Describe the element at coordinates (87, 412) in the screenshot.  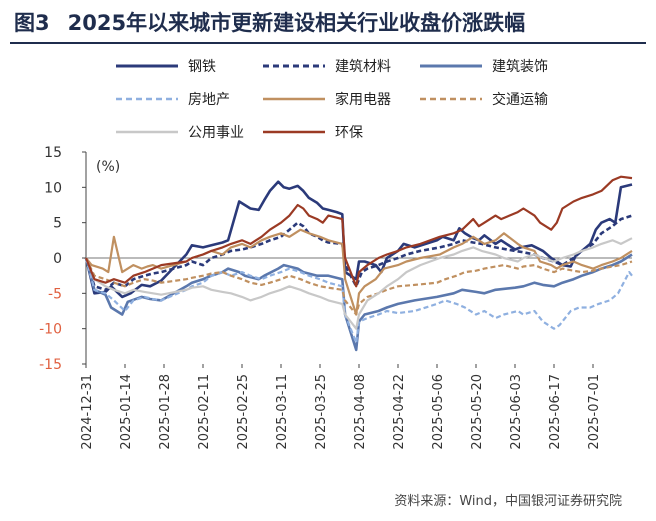
I see `x-tick-label: 2024-12-31` at that location.